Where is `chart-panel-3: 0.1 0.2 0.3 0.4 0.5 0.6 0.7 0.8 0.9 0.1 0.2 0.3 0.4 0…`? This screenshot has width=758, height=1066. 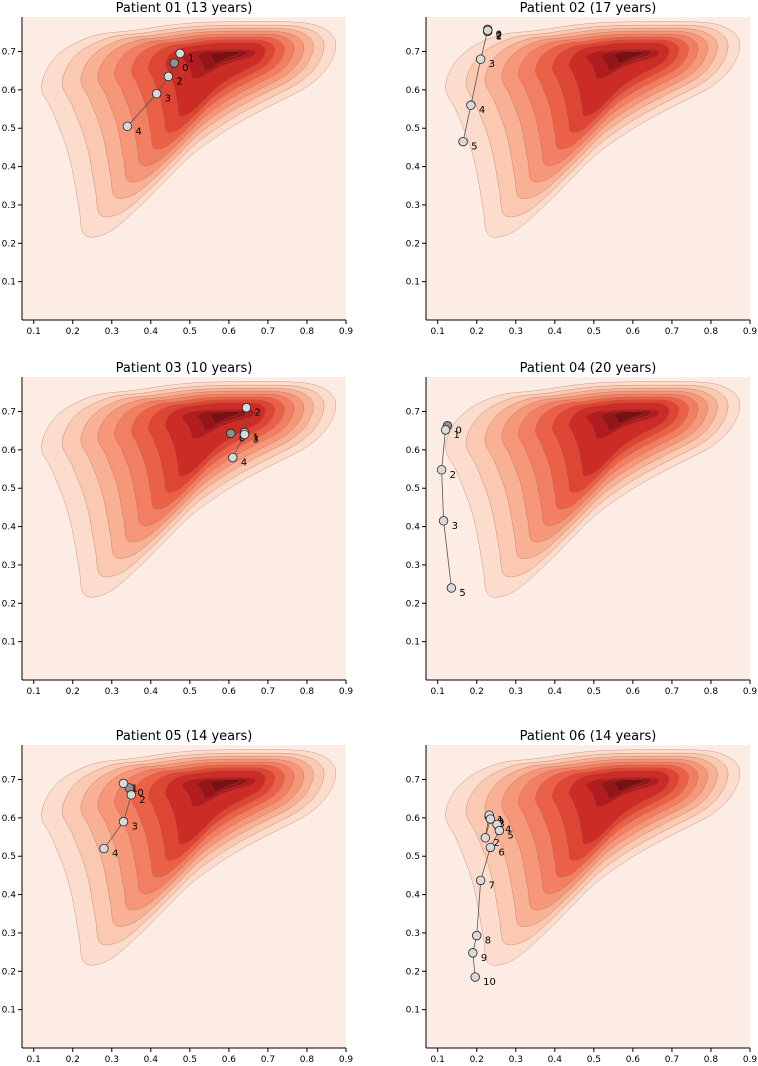
chart-panel-3: 0.1 0.2 0.3 0.4 0.5 0.6 0.7 0.8 0.9 0.1 0.2 0.3 0.4 0… is located at coordinates (178, 529).